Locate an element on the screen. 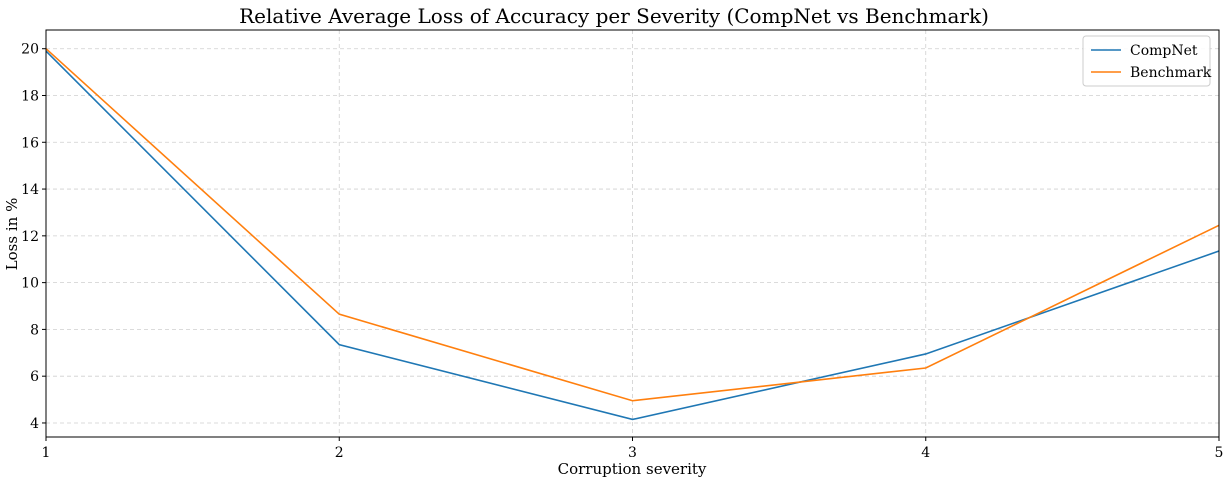  y-tick-label: 4 is located at coordinates (34, 424).